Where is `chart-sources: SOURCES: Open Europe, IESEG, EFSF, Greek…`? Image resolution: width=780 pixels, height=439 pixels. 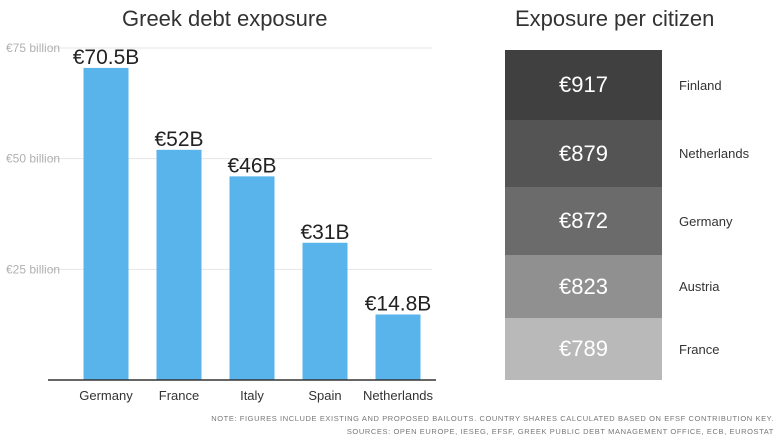 chart-sources: SOURCES: Open Europe, IESEG, EFSF, Greek… is located at coordinates (560, 431).